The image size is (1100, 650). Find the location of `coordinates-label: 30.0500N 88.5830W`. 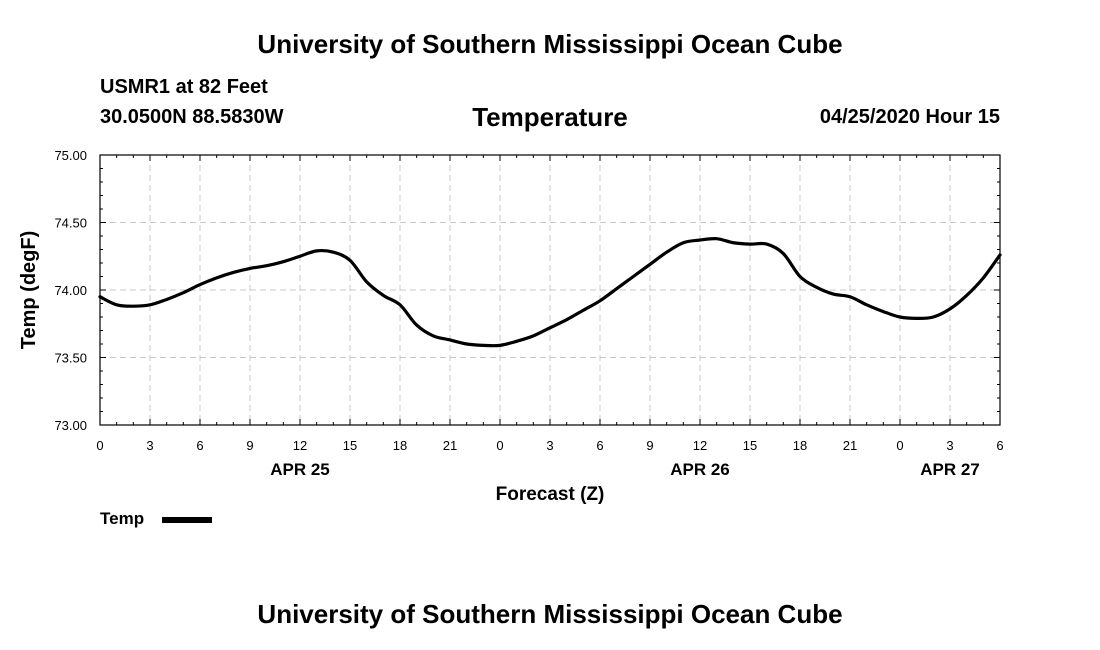

coordinates-label: 30.0500N 88.5830W is located at coordinates (192, 117).